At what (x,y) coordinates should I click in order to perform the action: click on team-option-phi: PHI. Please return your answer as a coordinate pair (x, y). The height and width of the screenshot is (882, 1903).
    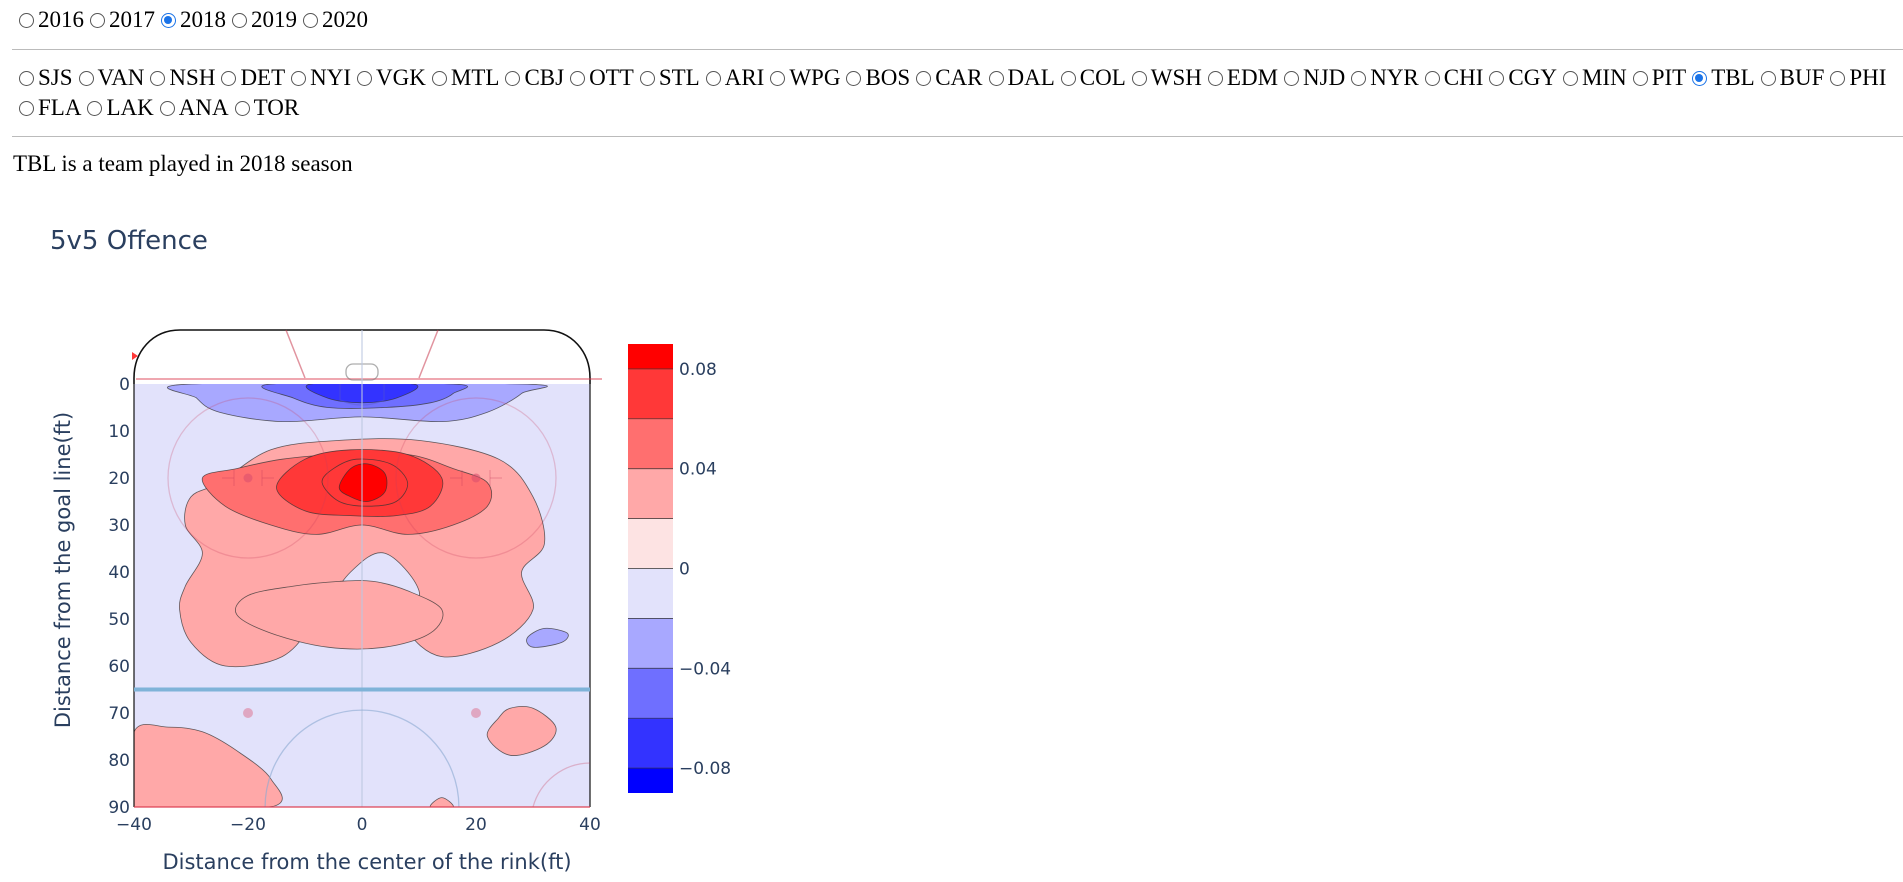
    Looking at the image, I should click on (1858, 78).